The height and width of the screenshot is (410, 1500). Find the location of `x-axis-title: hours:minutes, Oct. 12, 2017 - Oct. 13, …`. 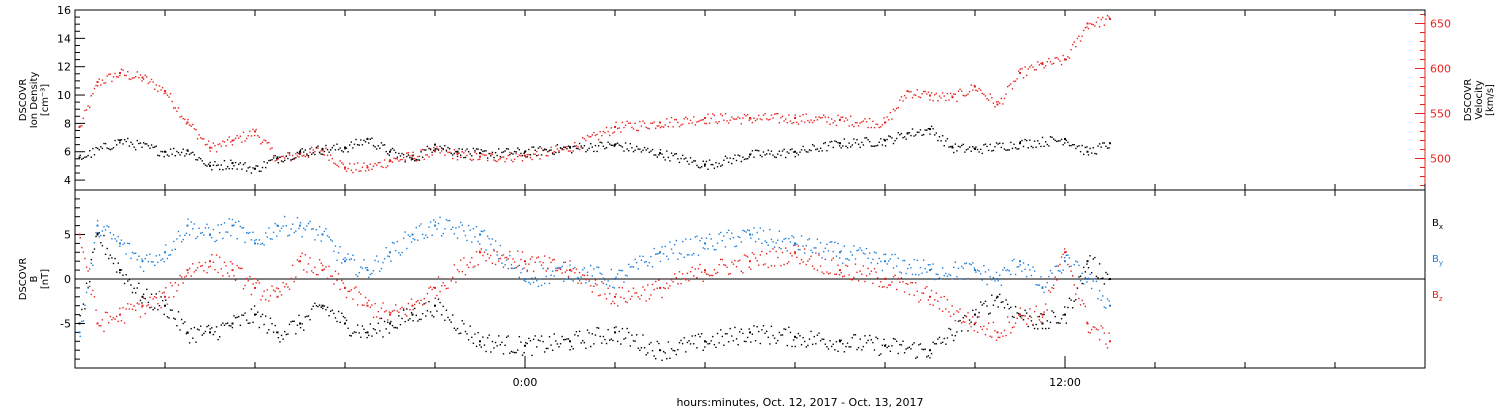

x-axis-title: hours:minutes, Oct. 12, 2017 - Oct. 13, … is located at coordinates (799, 402).